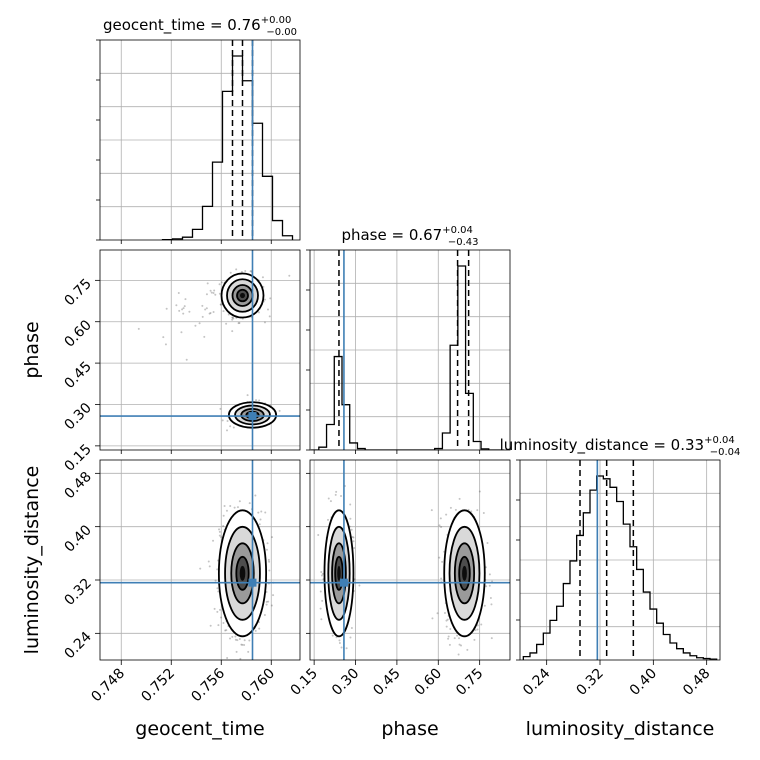 This screenshot has width=760, height=760. I want to click on title-minus: −0.43, so click(463, 242).